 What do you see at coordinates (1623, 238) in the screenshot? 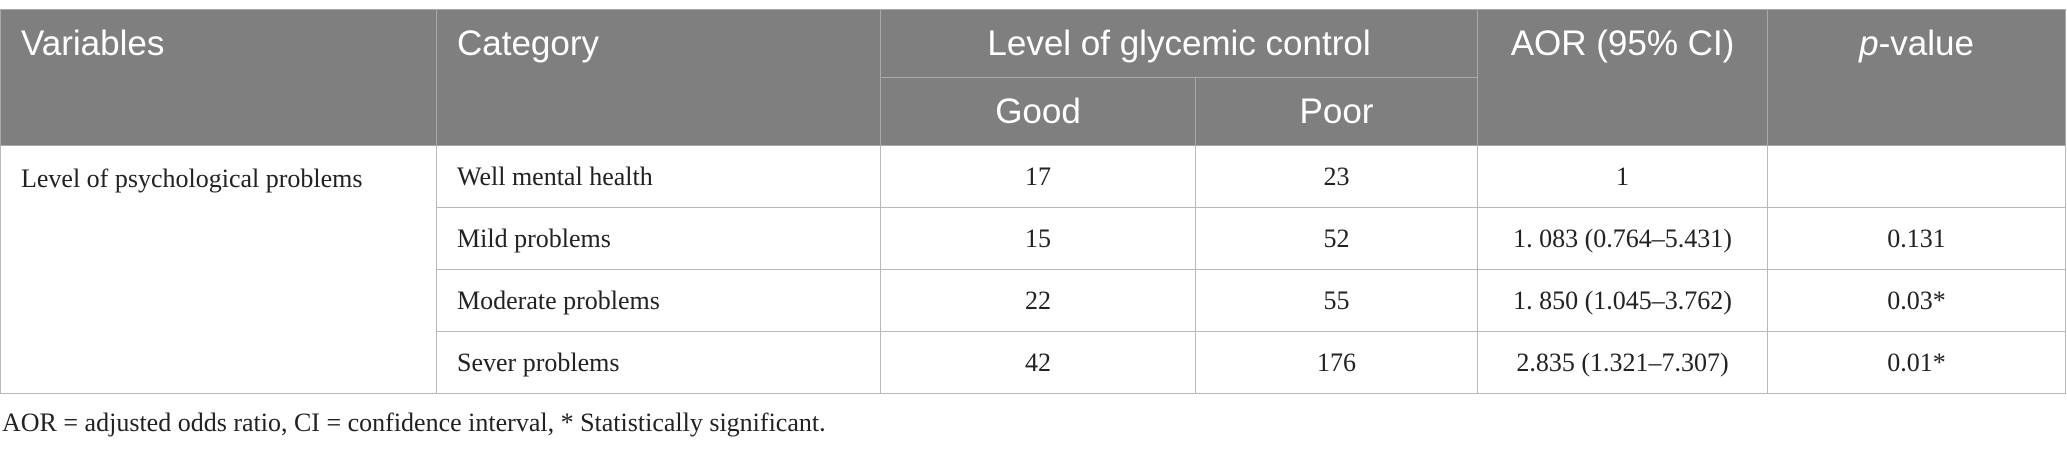
I see `table-cell: 1. 083 (0.764–5.431)` at bounding box center [1623, 238].